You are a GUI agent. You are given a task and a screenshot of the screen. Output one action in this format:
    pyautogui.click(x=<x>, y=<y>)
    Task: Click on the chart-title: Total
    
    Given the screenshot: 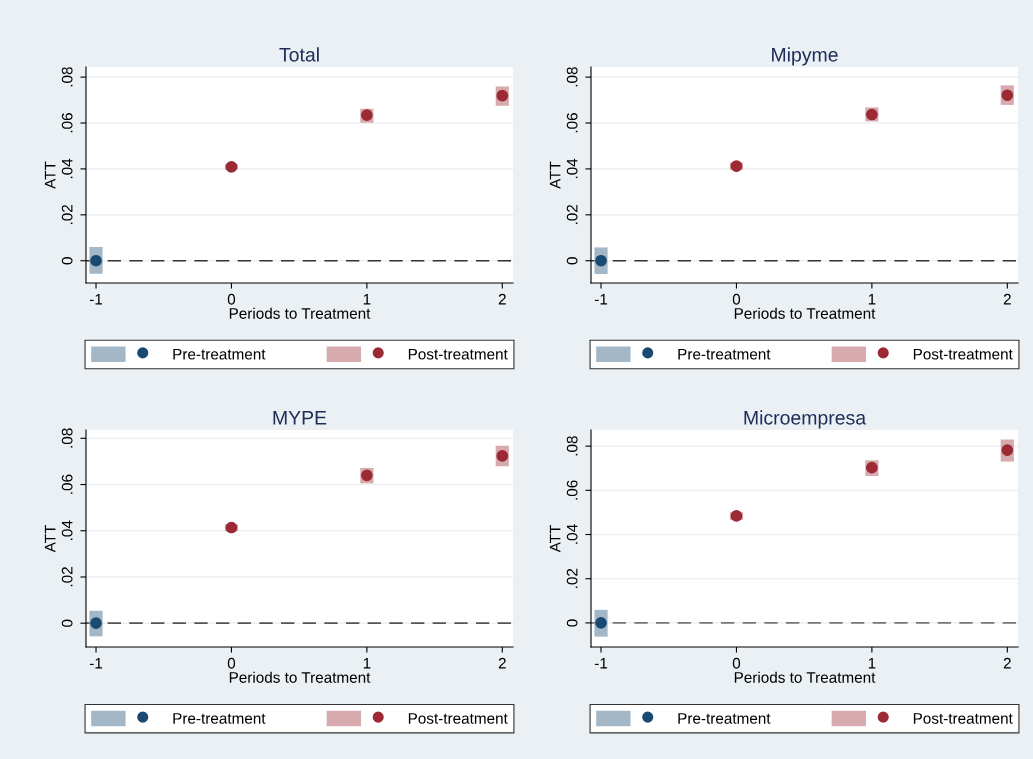 What is the action you would take?
    pyautogui.click(x=299, y=54)
    